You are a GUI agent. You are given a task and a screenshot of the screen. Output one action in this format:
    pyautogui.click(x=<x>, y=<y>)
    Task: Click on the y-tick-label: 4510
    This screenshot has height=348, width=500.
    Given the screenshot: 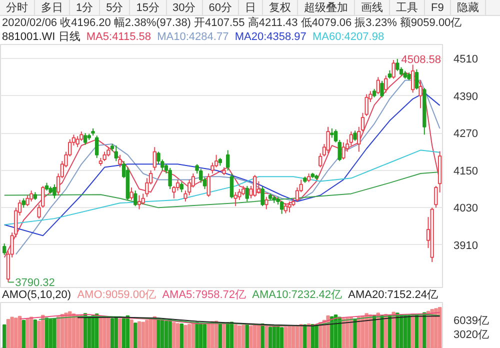 What is the action you would take?
    pyautogui.click(x=466, y=59)
    